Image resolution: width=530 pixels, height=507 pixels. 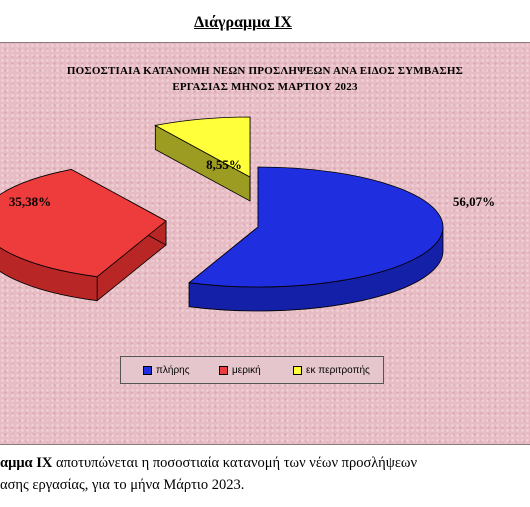 I want to click on chart-legend: πλήρης μερική εκ περιτροπής, so click(x=252, y=370).